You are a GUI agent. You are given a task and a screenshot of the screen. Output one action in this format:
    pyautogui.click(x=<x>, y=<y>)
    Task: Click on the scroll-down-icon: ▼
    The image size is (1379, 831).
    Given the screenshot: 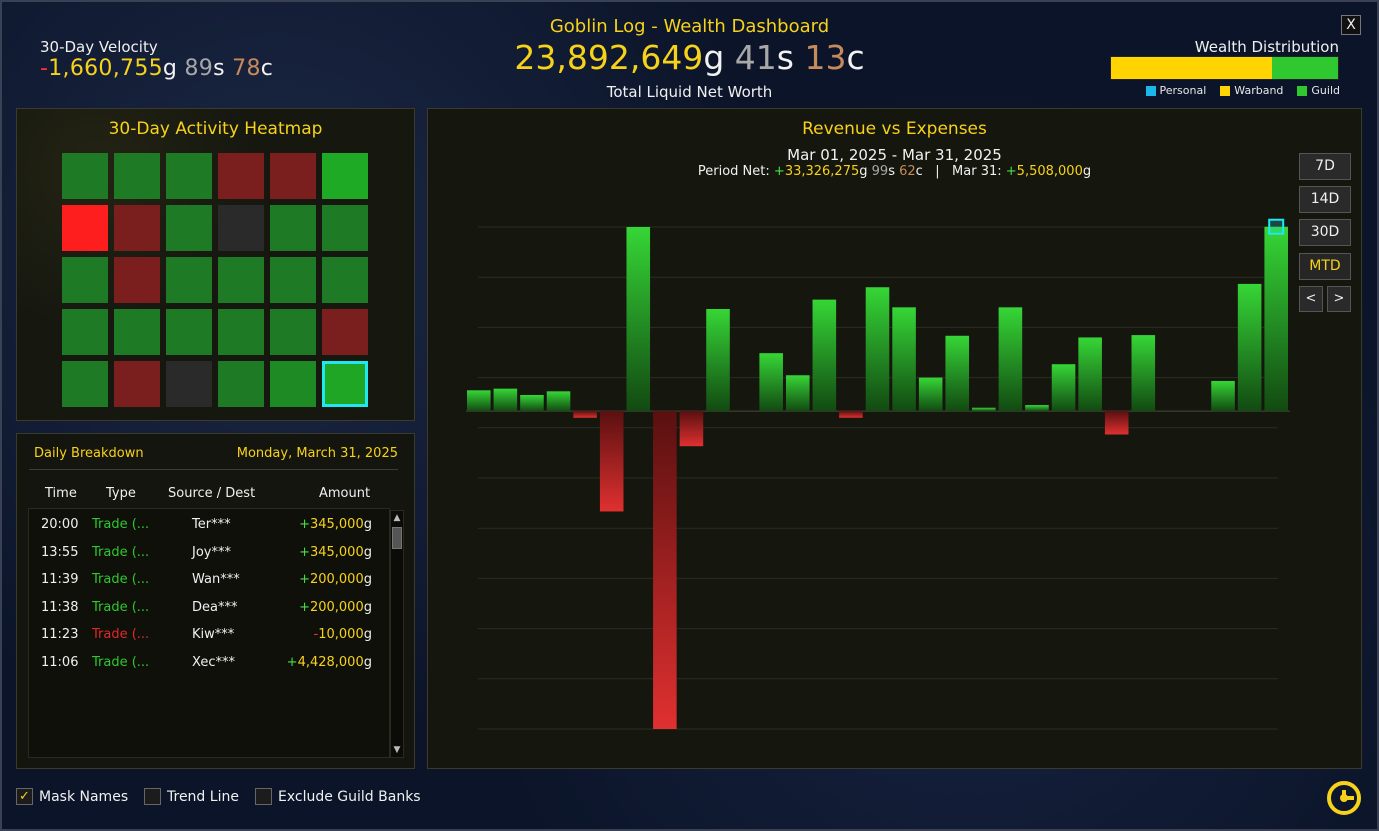 What is the action you would take?
    pyautogui.click(x=397, y=750)
    